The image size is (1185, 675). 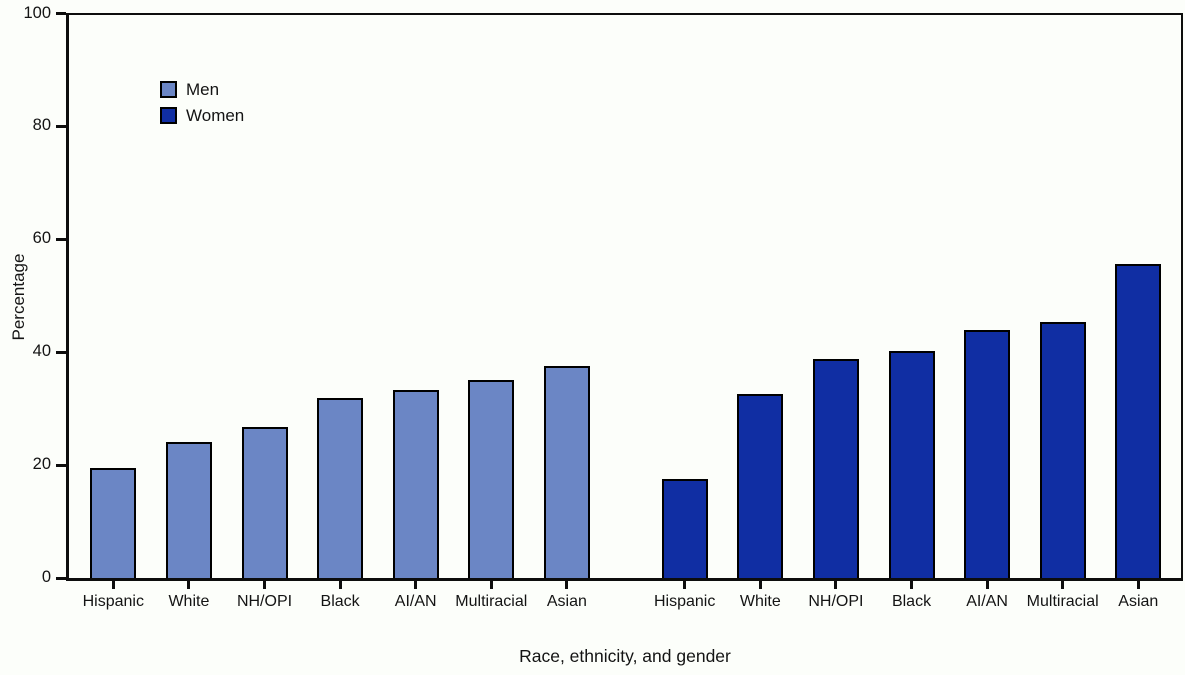 I want to click on y-axis-tick-label: 60, so click(x=41, y=238).